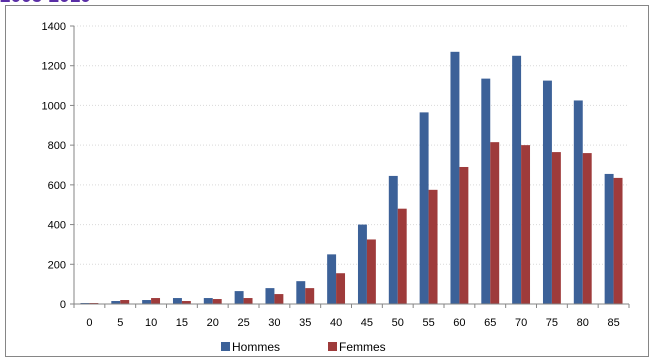 This screenshot has width=655, height=364. What do you see at coordinates (57, 186) in the screenshot?
I see `y-tick-label: 600` at bounding box center [57, 186].